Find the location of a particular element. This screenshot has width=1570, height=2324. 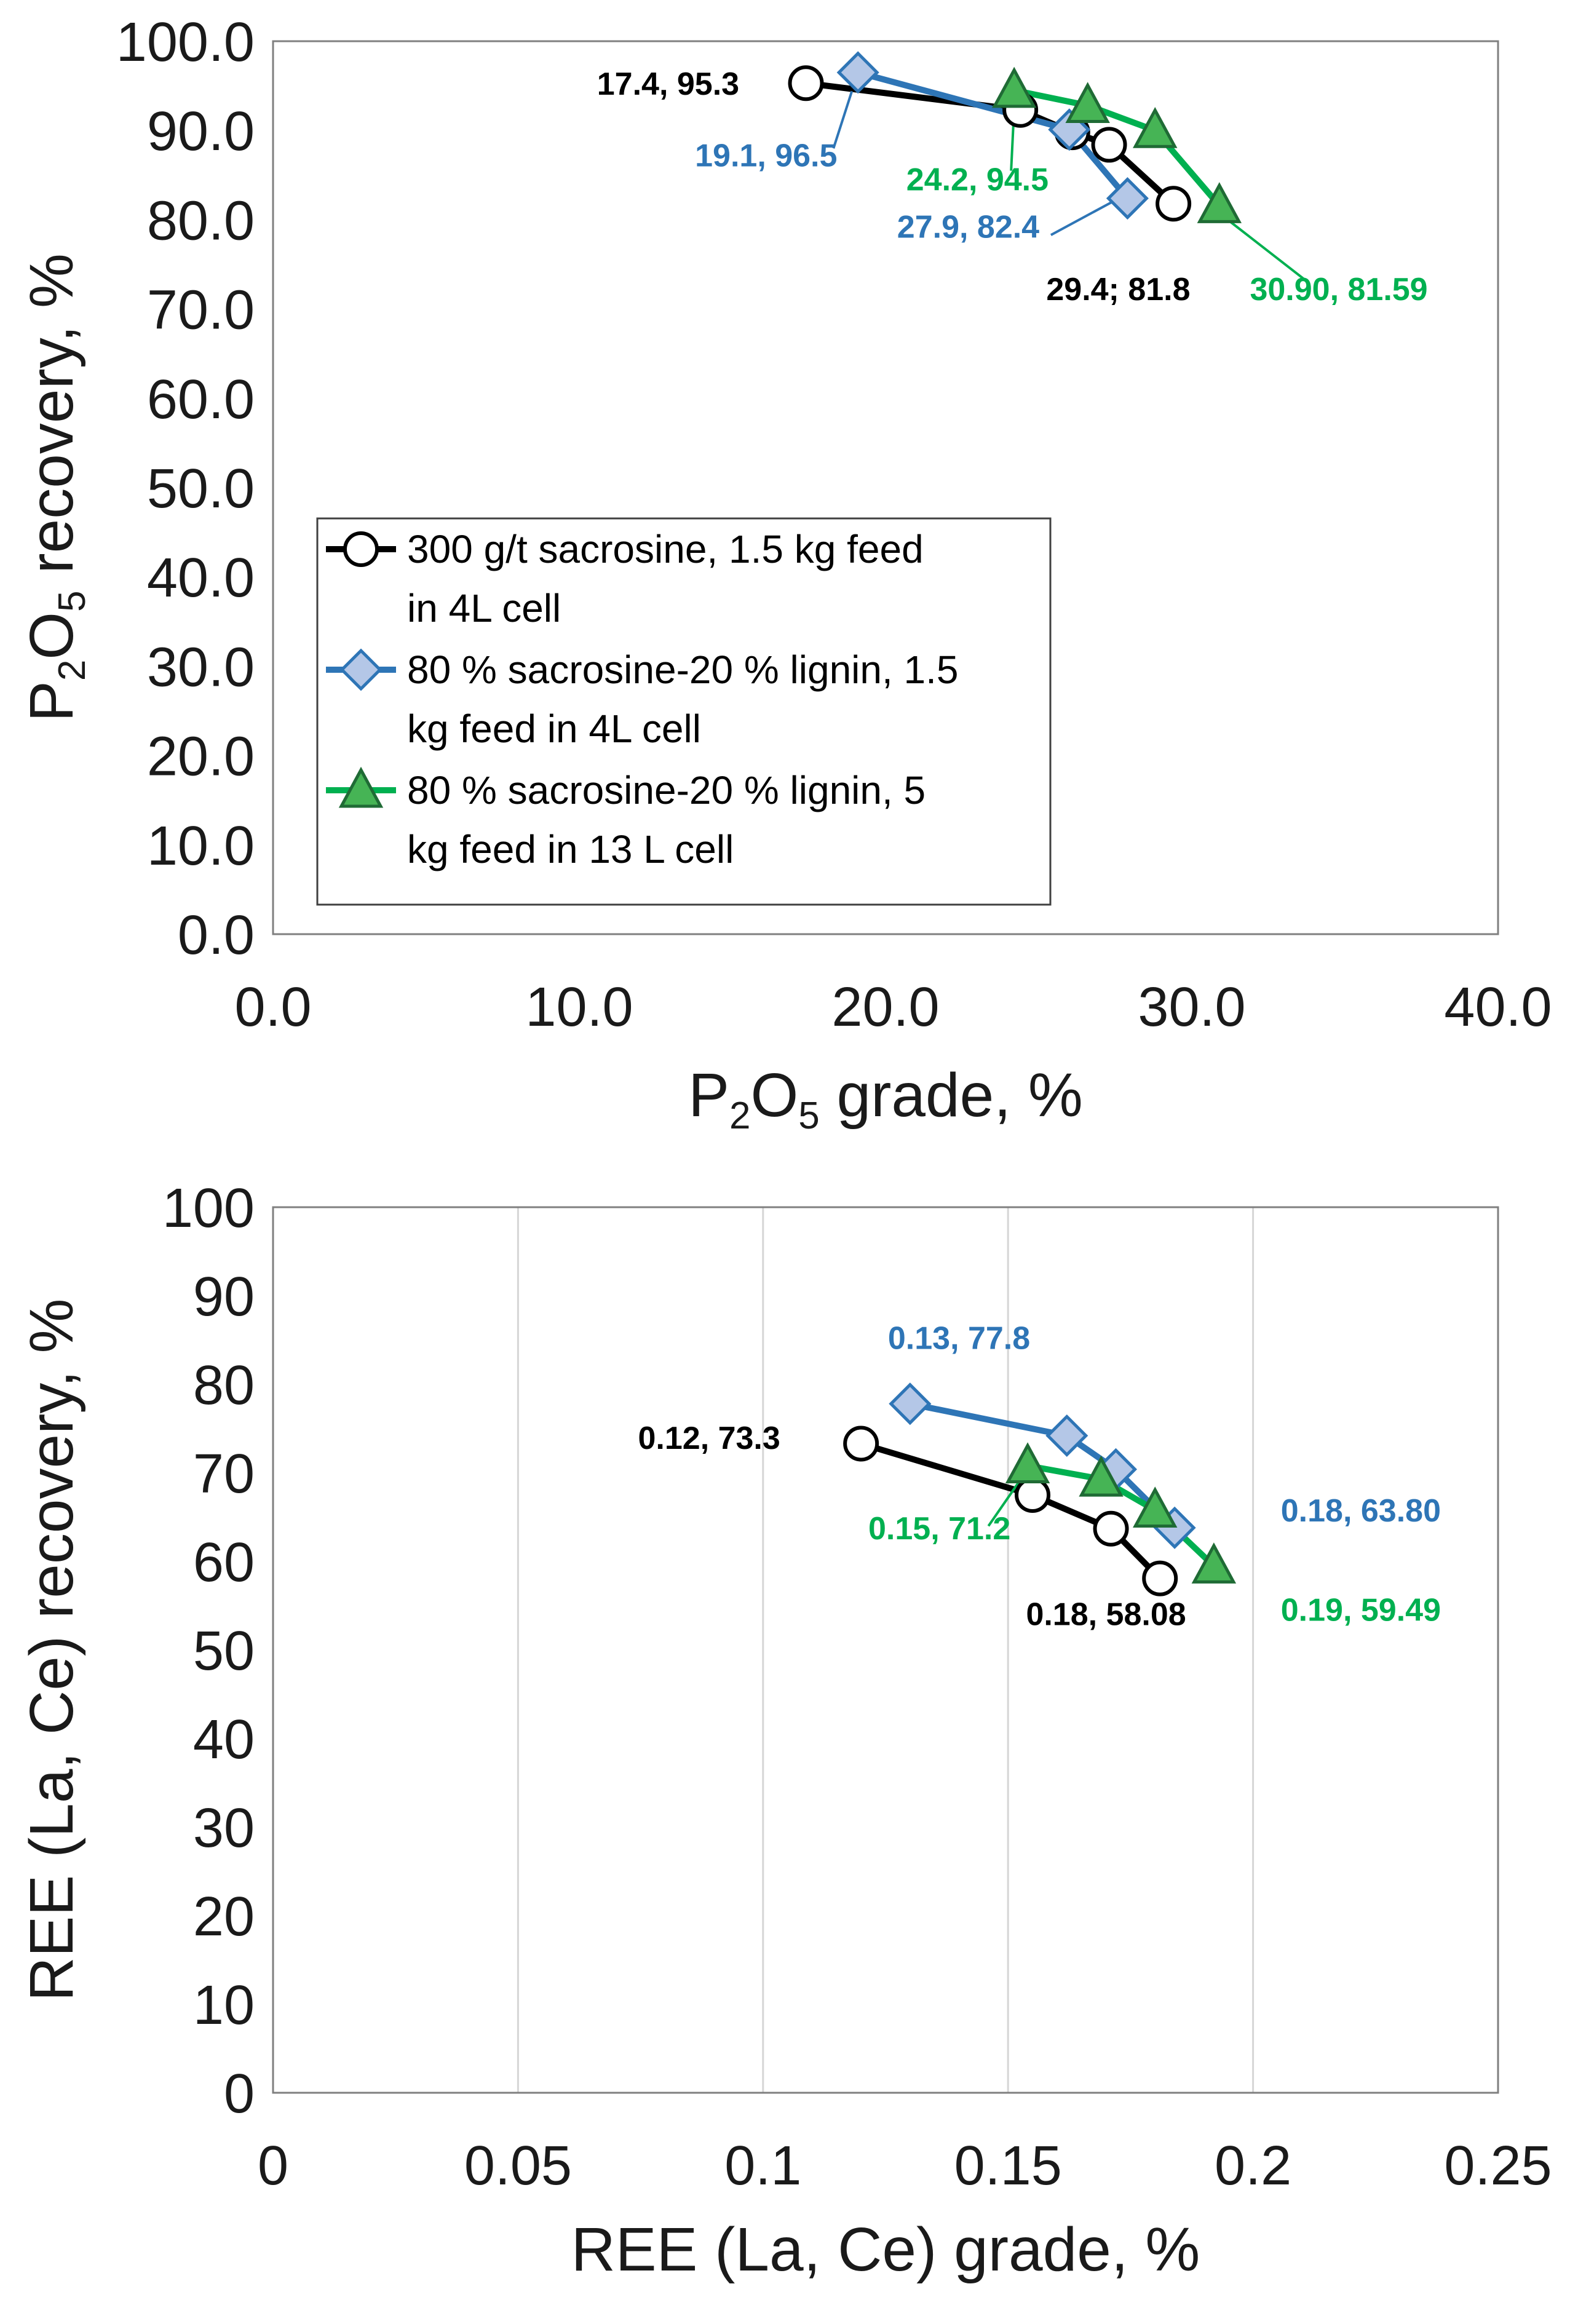

y-tick-label: 60.0 is located at coordinates (201, 400).